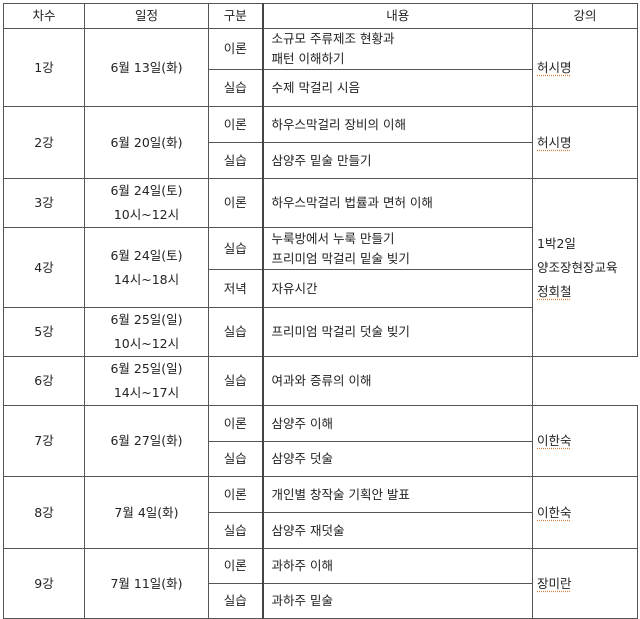 This screenshot has width=640, height=619. What do you see at coordinates (302, 600) in the screenshot?
I see `session-content-line: 과하주 밑술` at bounding box center [302, 600].